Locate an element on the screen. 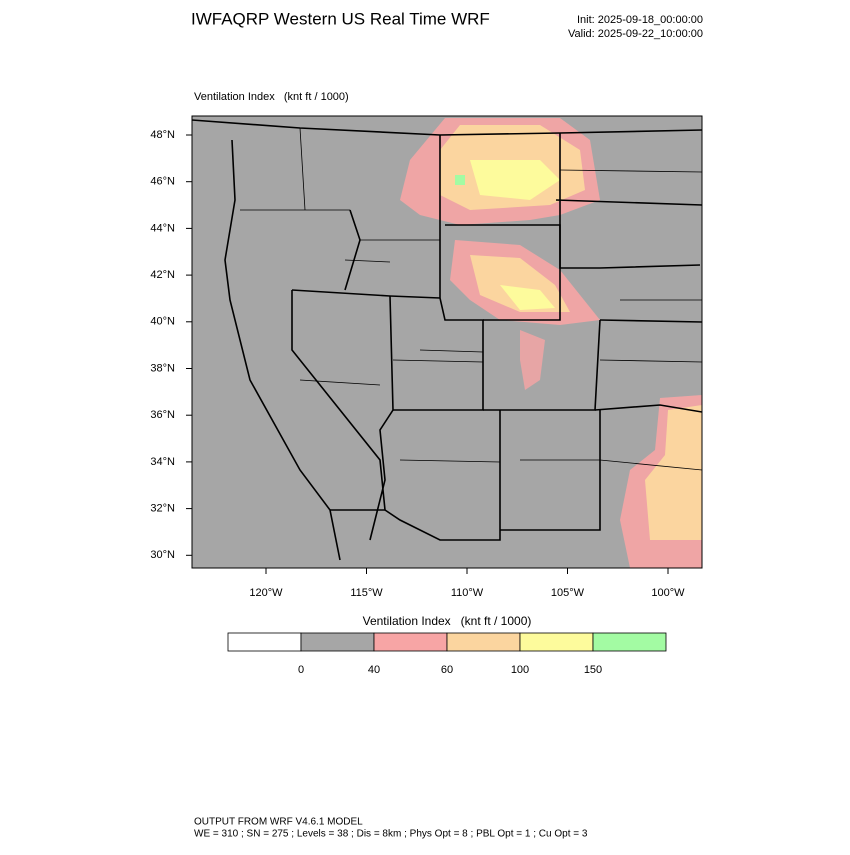  colorbar-label: 40 is located at coordinates (374, 670).